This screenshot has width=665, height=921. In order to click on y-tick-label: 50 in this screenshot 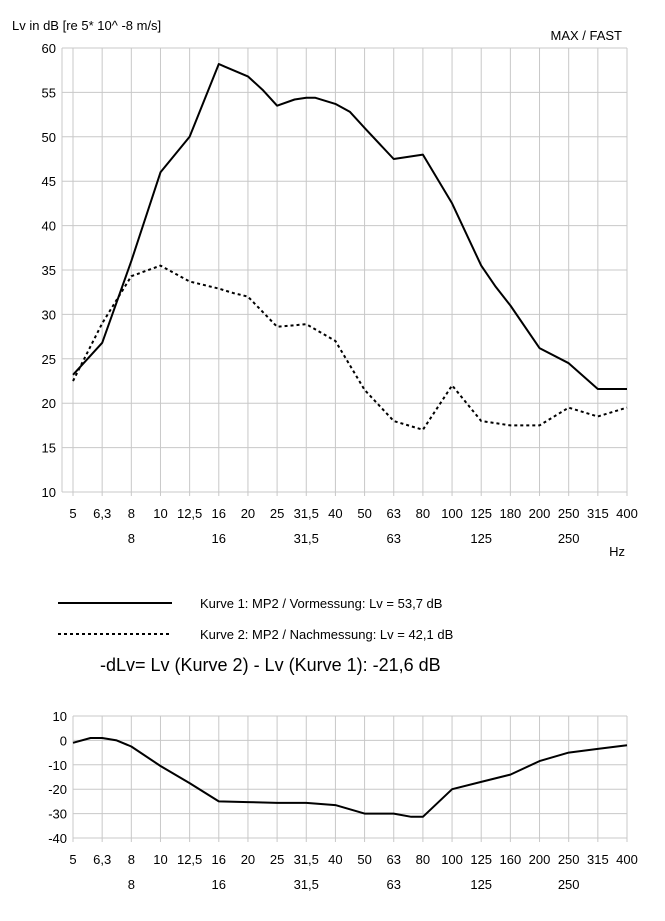, I will do `click(49, 137)`.